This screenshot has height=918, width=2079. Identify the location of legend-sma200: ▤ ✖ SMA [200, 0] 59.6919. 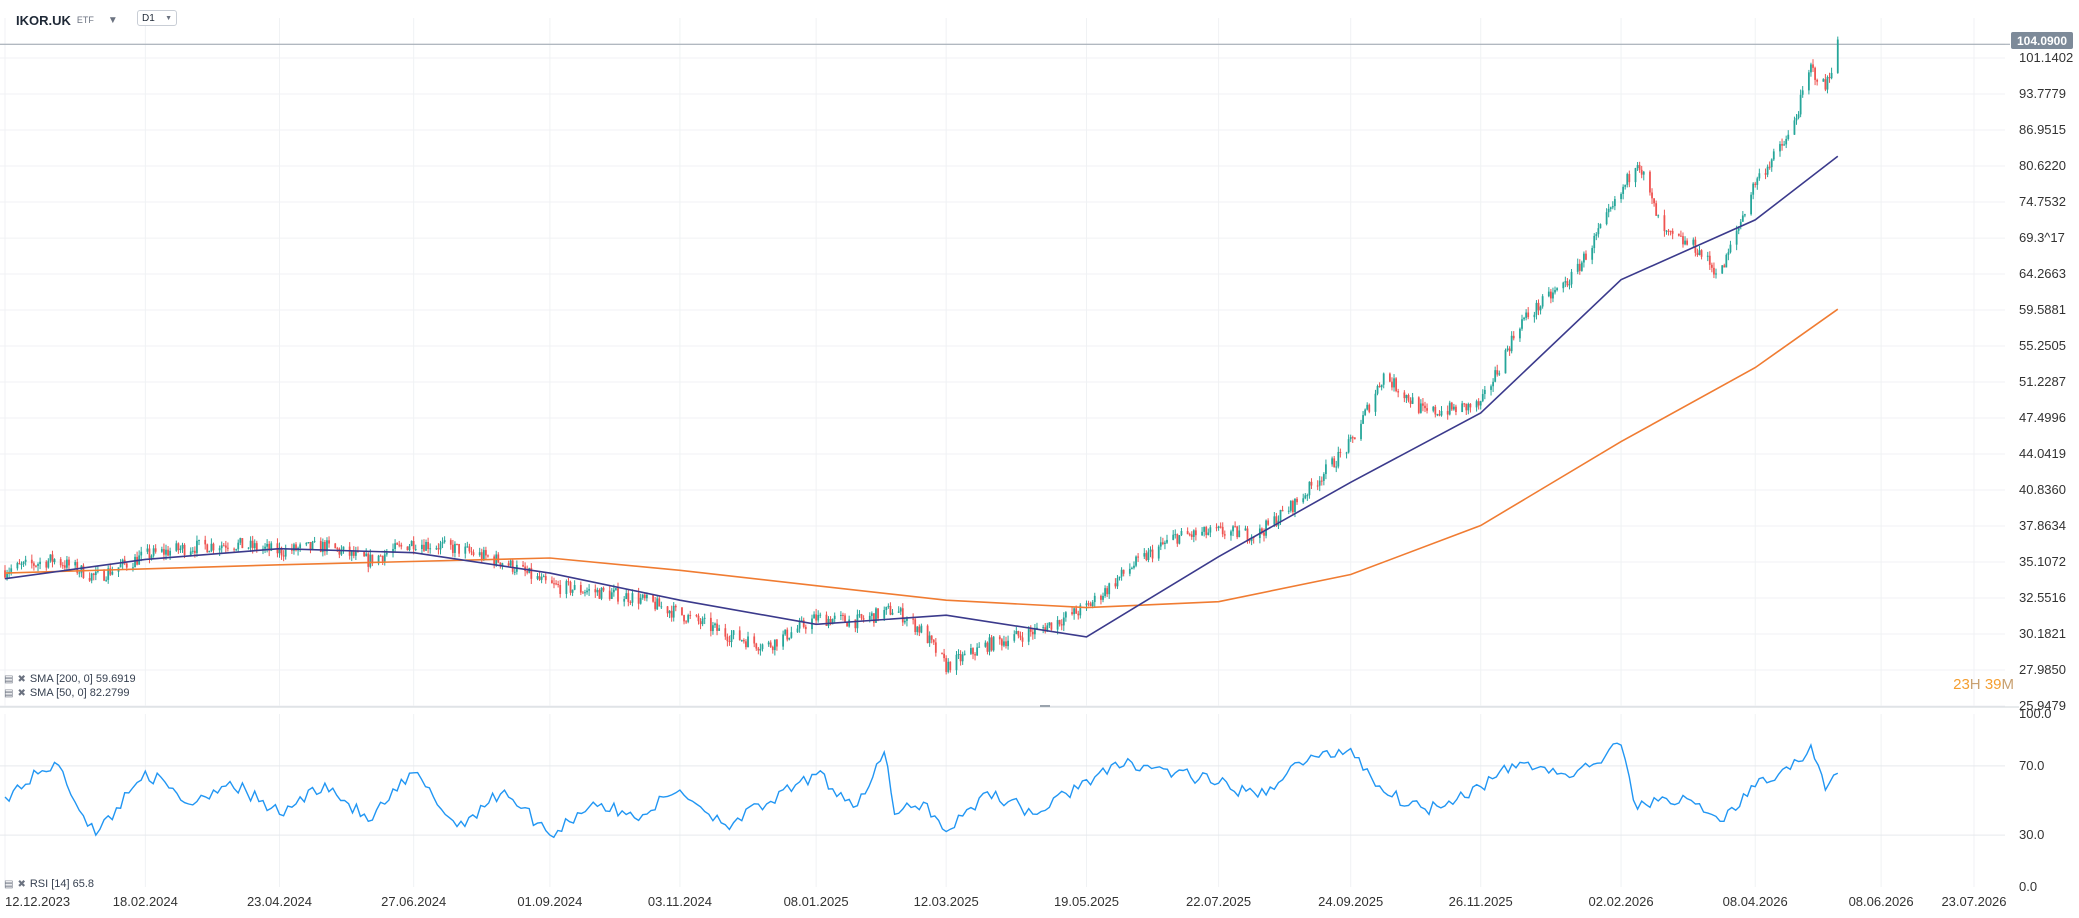
(70, 679).